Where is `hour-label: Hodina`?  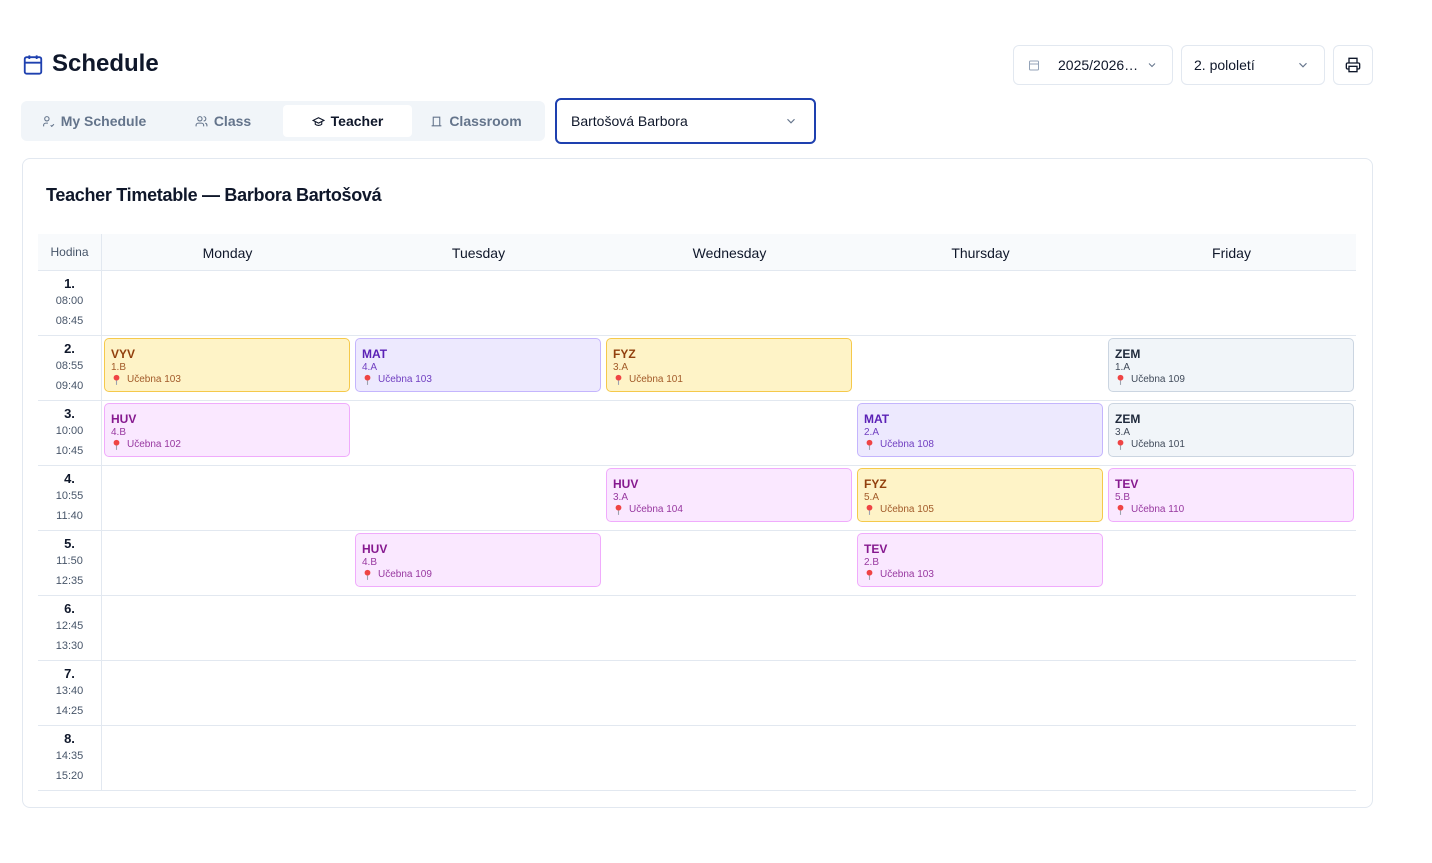 hour-label: Hodina is located at coordinates (69, 252).